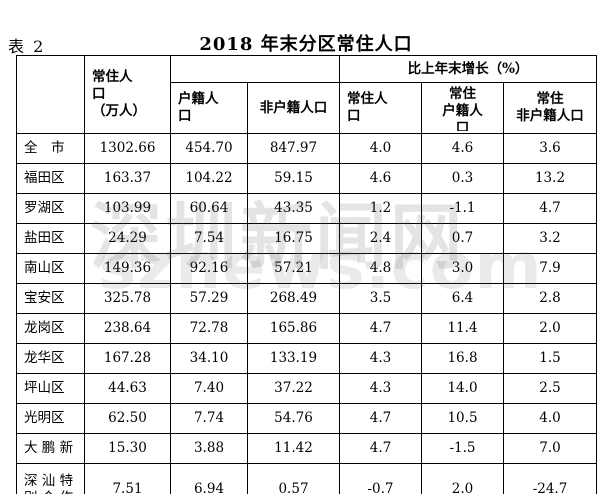 This screenshot has width=613, height=494. What do you see at coordinates (306, 44) in the screenshot?
I see `page-title: 2018 年末分区常住人口` at bounding box center [306, 44].